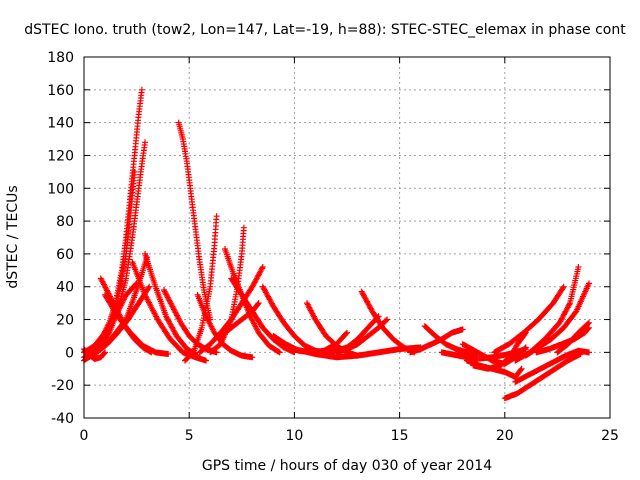 The image size is (640, 480). I want to click on series-arc8, so click(137, 324).